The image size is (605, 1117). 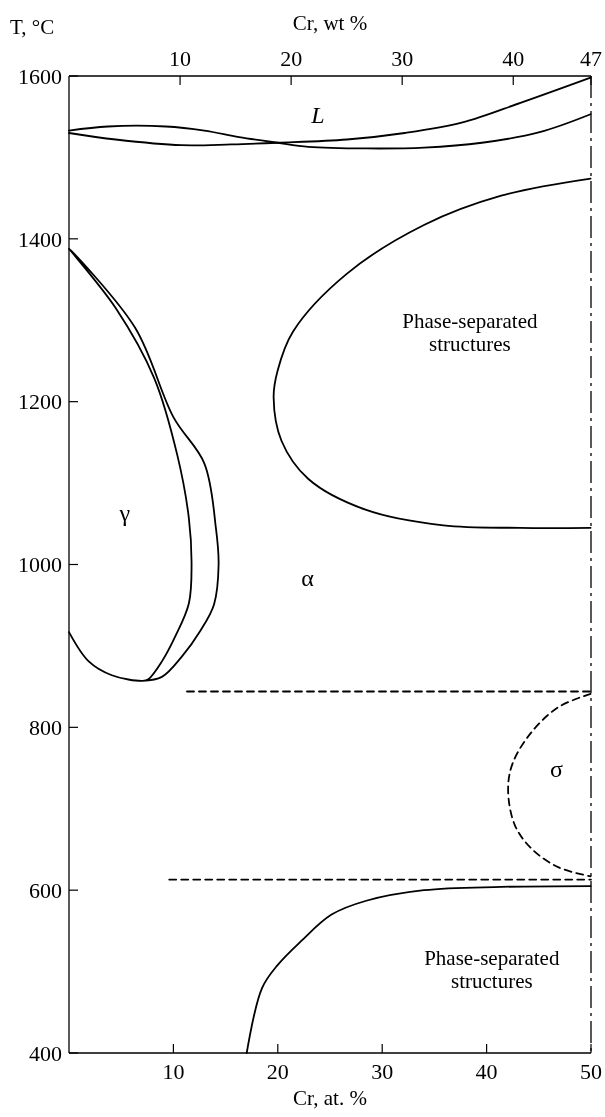 I want to click on y-tick-label: 1600, so click(x=40, y=76).